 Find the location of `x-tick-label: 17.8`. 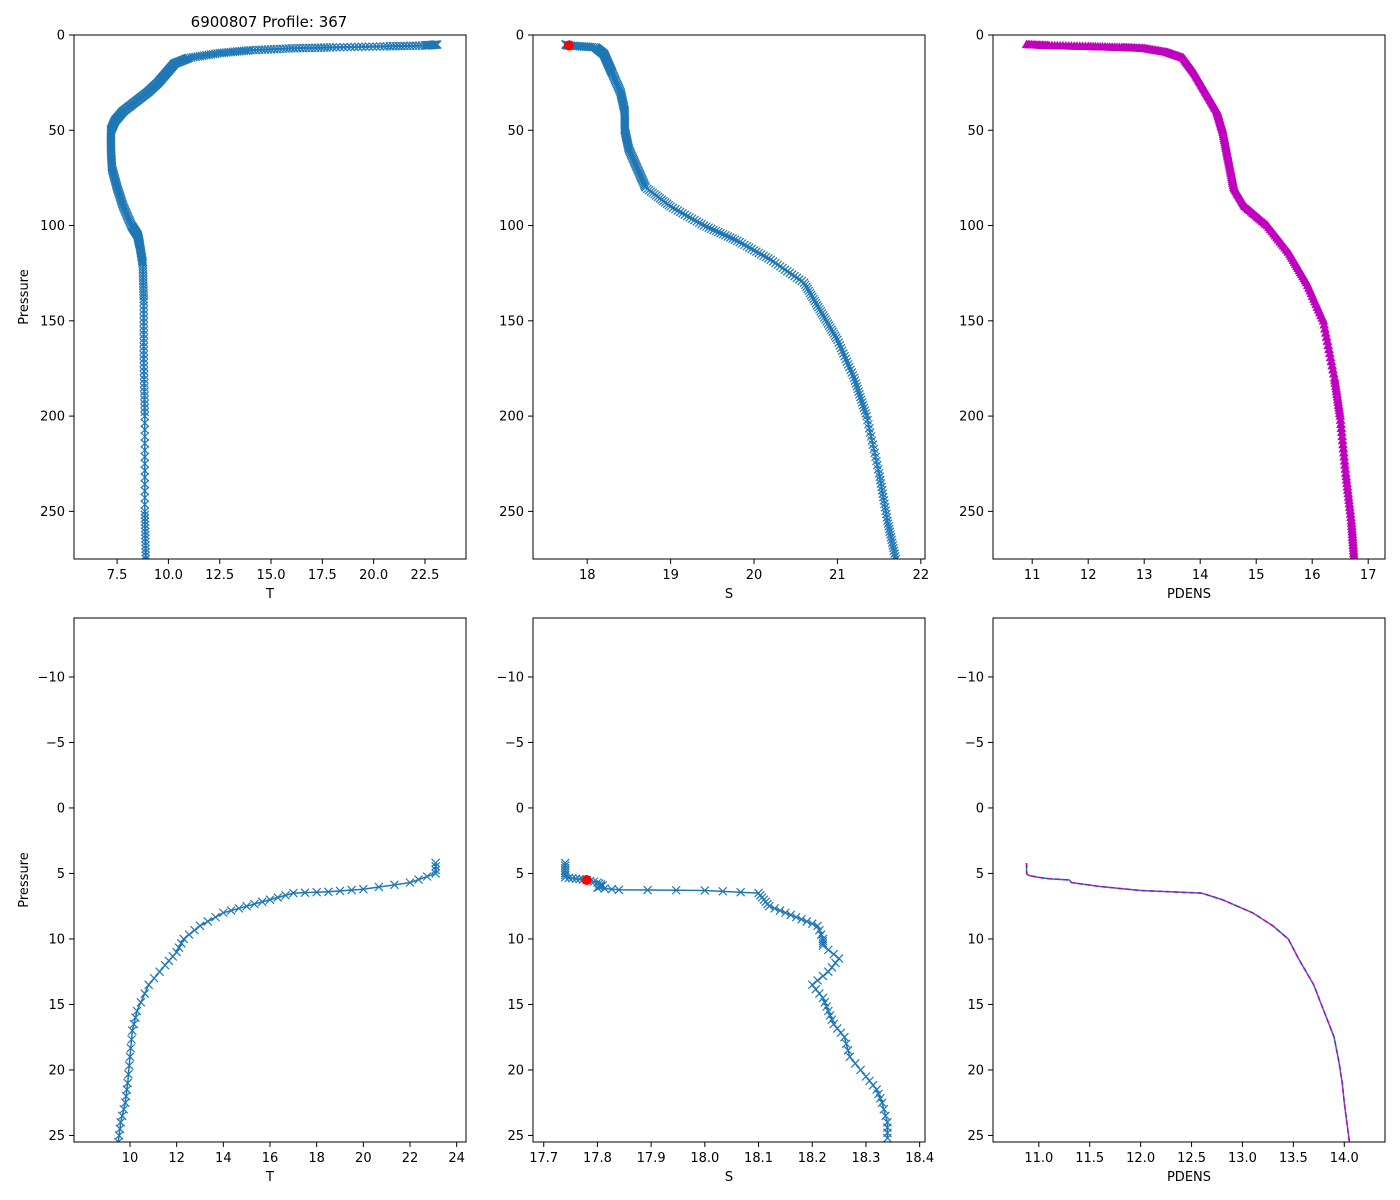

x-tick-label: 17.8 is located at coordinates (597, 1158).